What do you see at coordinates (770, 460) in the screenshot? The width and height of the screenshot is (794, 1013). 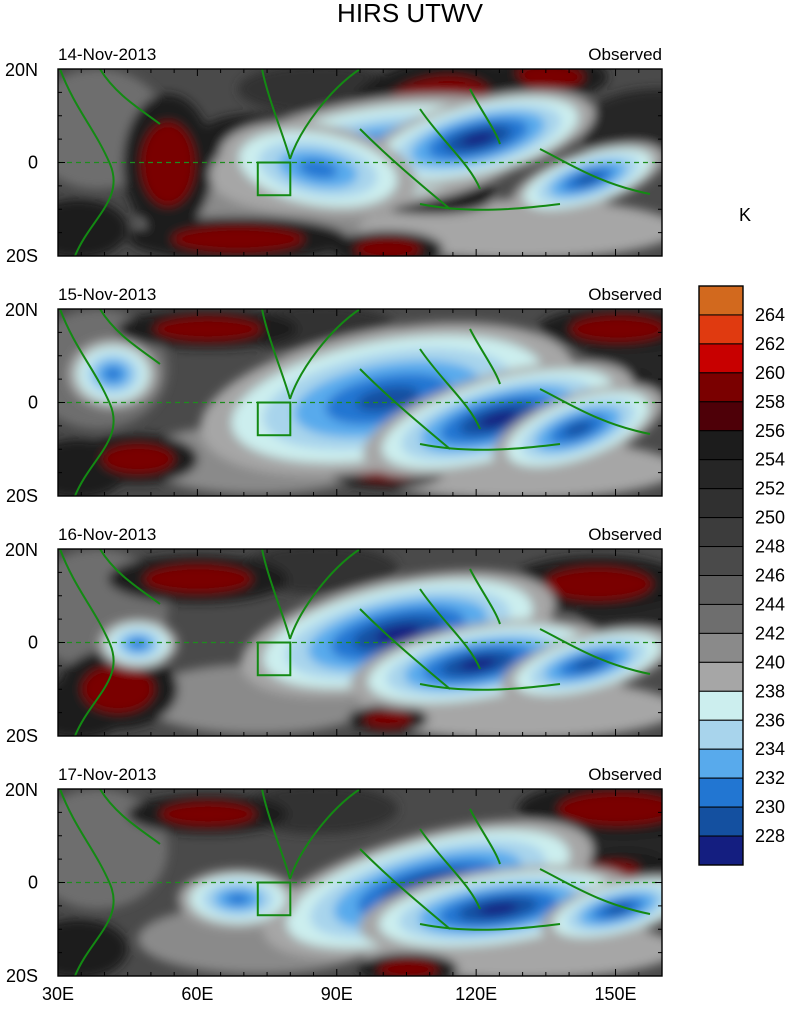 I see `colorbar-label: 254` at bounding box center [770, 460].